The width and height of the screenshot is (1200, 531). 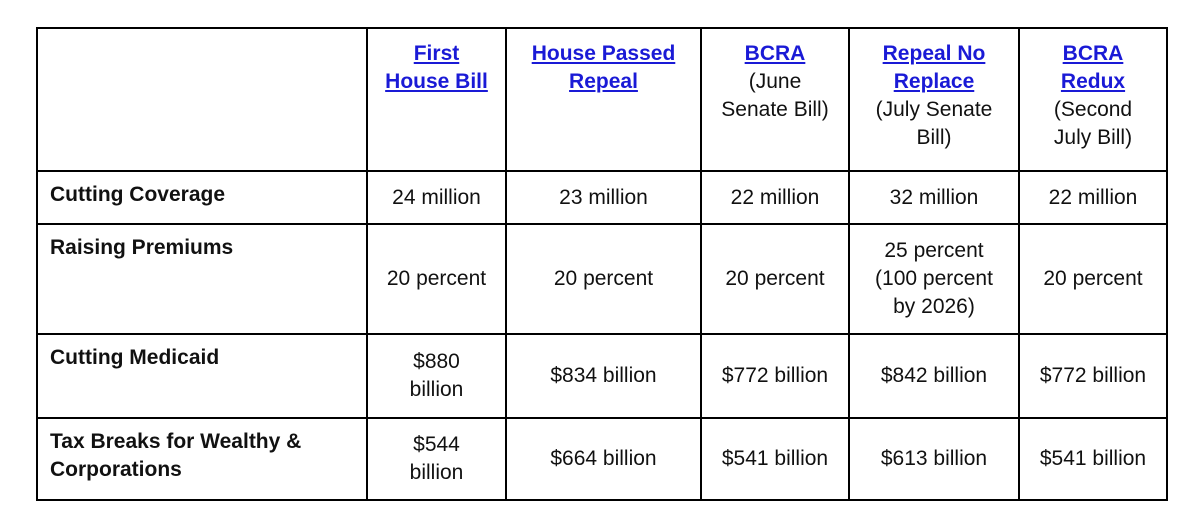 What do you see at coordinates (436, 459) in the screenshot?
I see `table-cell: $544 billion` at bounding box center [436, 459].